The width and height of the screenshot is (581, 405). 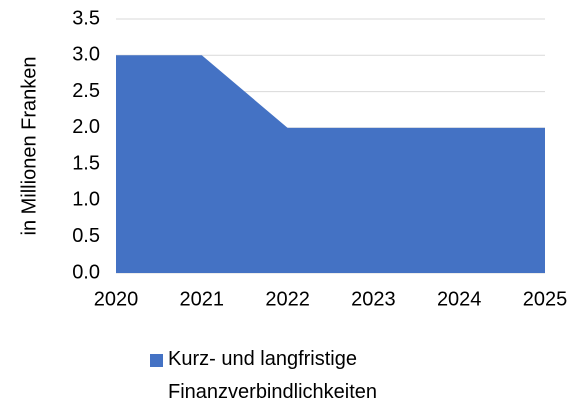 I want to click on y-tick-label: 1.0, so click(x=86, y=200).